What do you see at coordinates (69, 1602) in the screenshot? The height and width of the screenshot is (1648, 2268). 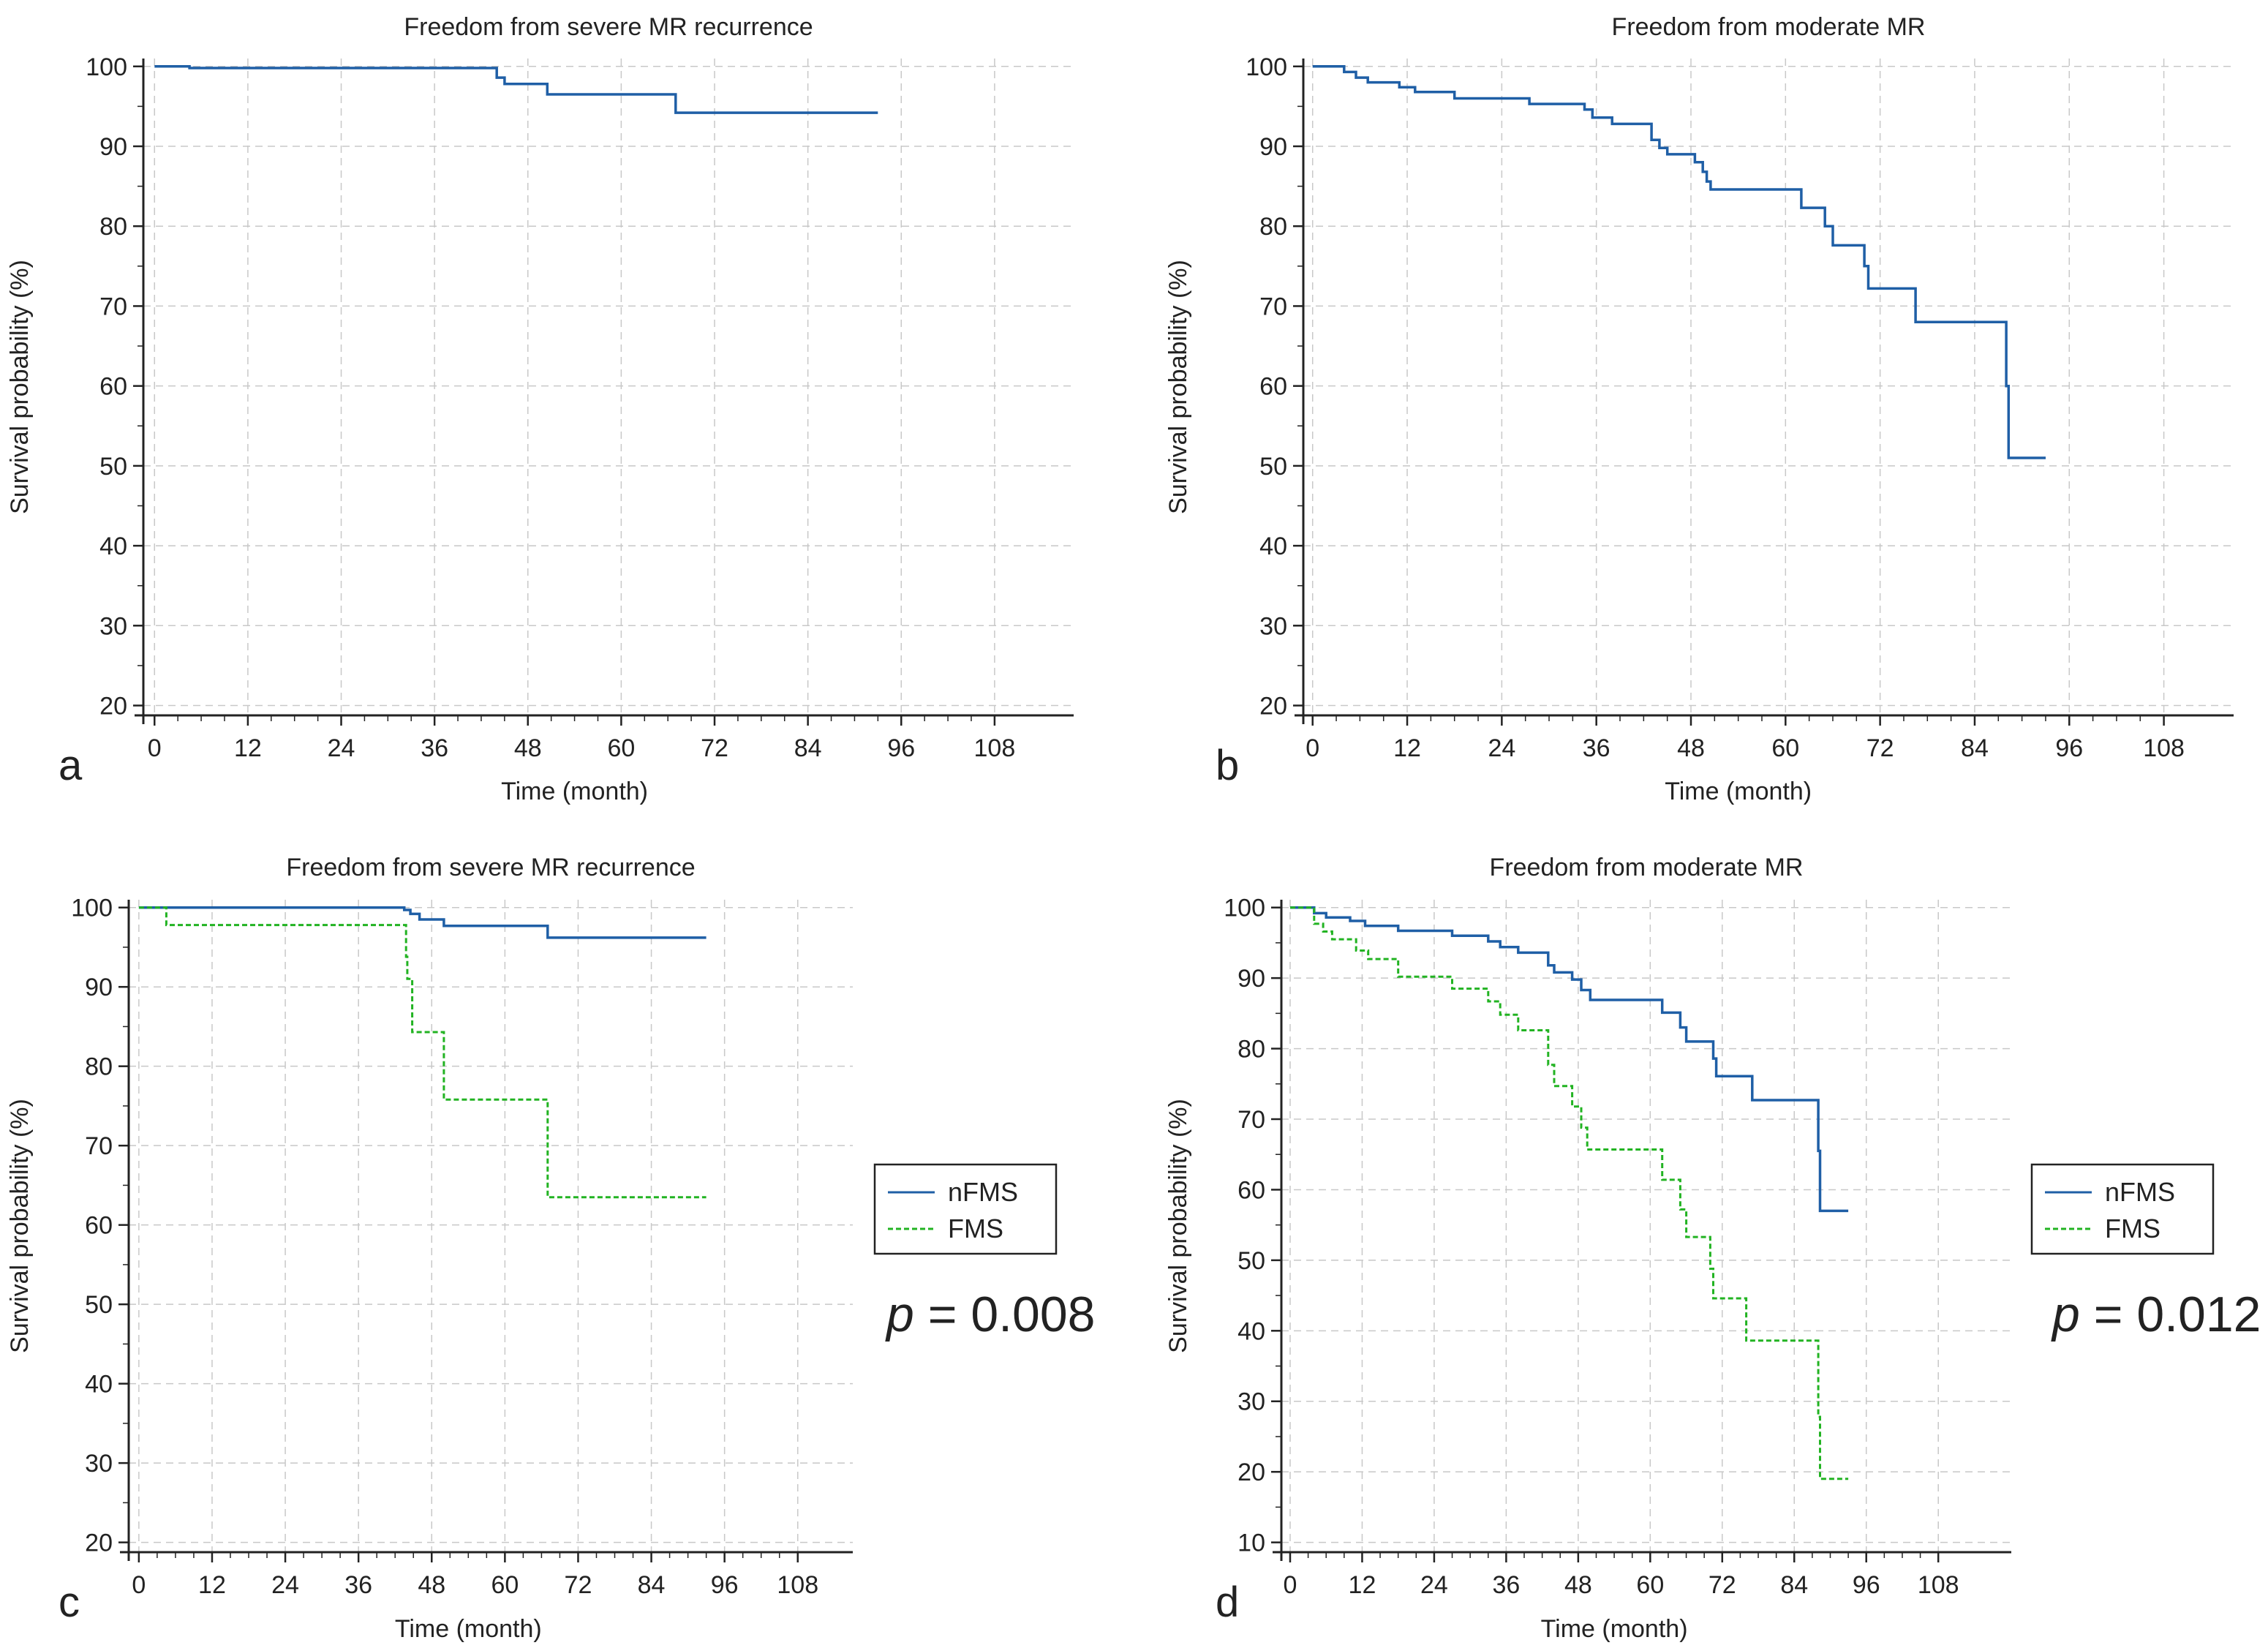 I see `panel-label: c` at bounding box center [69, 1602].